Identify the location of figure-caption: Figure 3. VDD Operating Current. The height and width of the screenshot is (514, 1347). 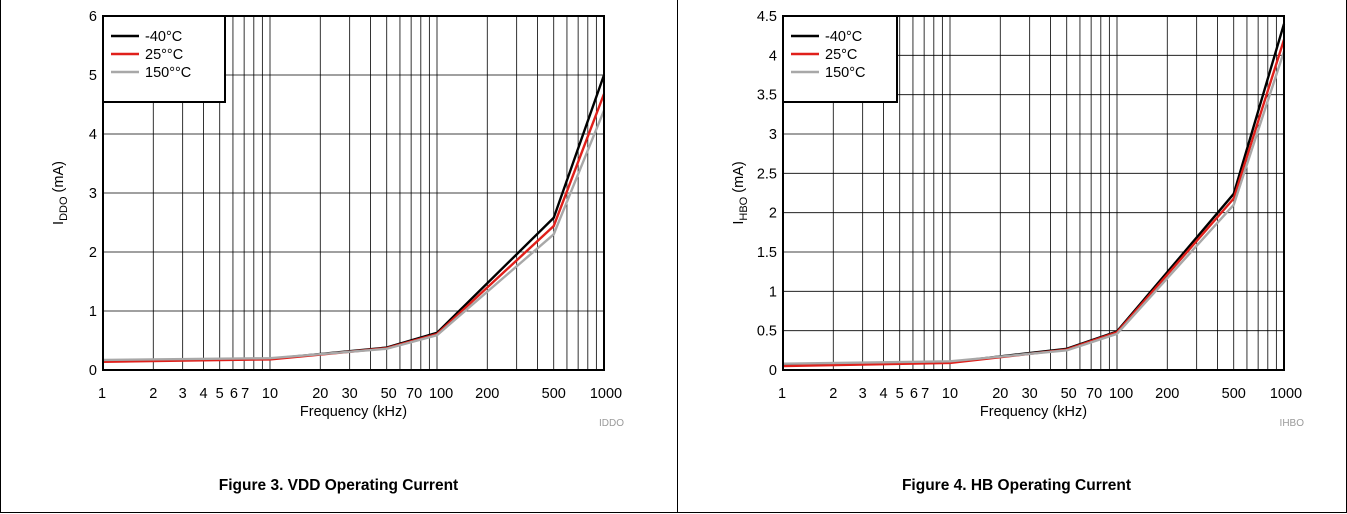
(338, 485).